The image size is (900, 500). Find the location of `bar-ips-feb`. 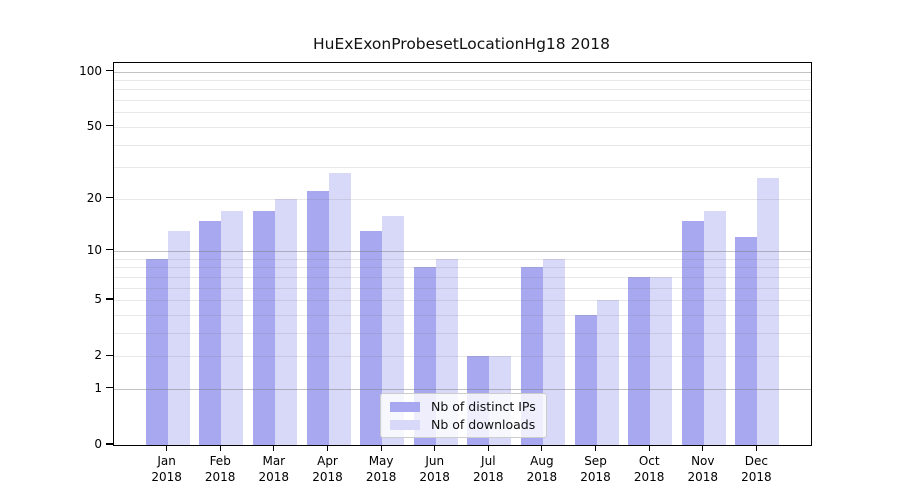

bar-ips-feb is located at coordinates (210, 332).